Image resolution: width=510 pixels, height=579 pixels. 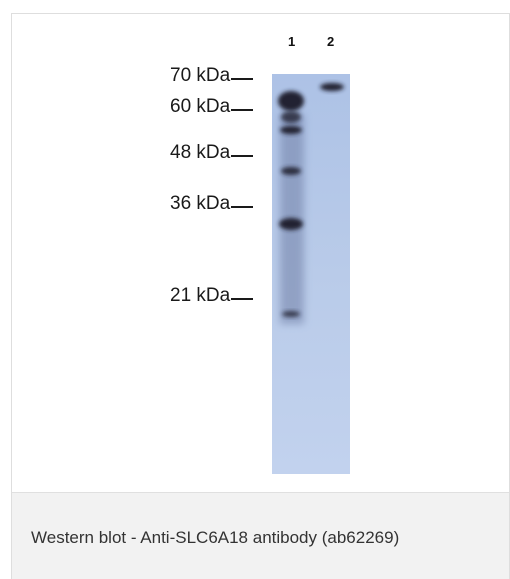 I want to click on marker-60-kda: 60 kDa, so click(x=212, y=106).